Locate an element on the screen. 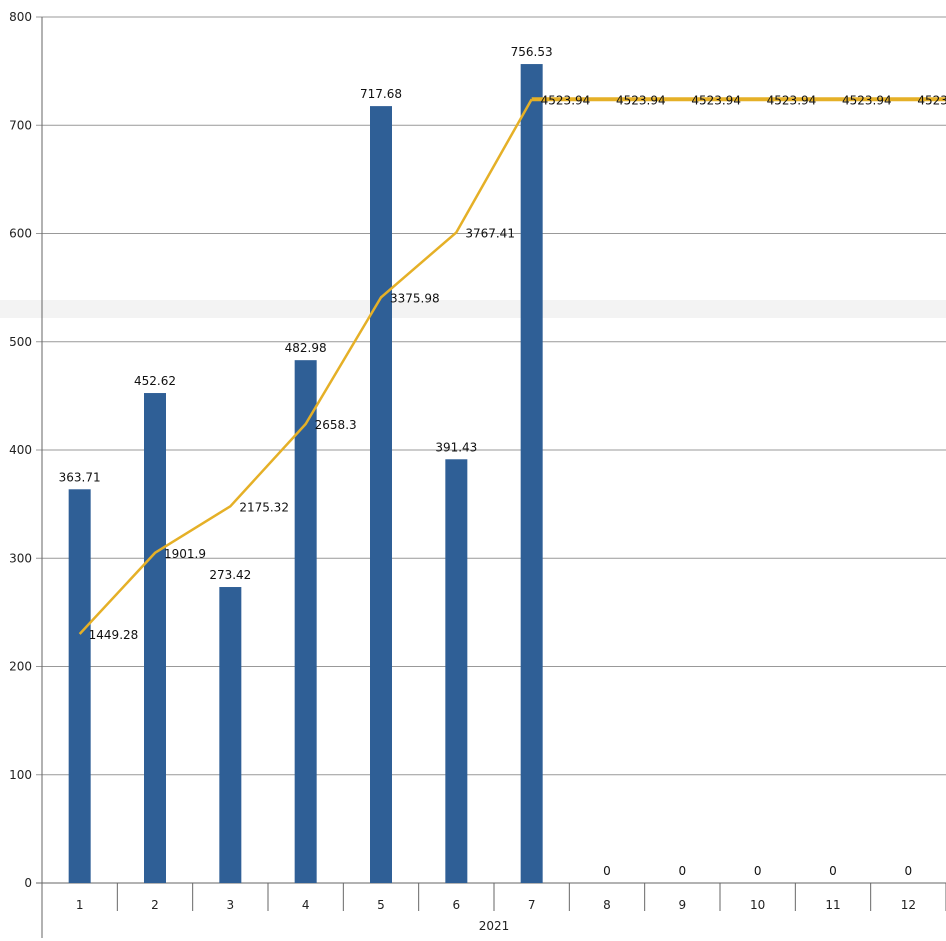 Image resolution: width=946 pixels, height=941 pixels. y-tick-label: 300 is located at coordinates (20, 558).